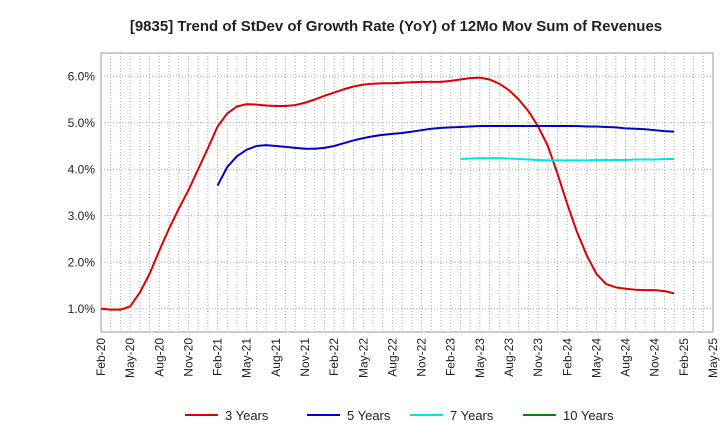  What do you see at coordinates (626, 357) in the screenshot?
I see `x-tick-label: Aug-24` at bounding box center [626, 357].